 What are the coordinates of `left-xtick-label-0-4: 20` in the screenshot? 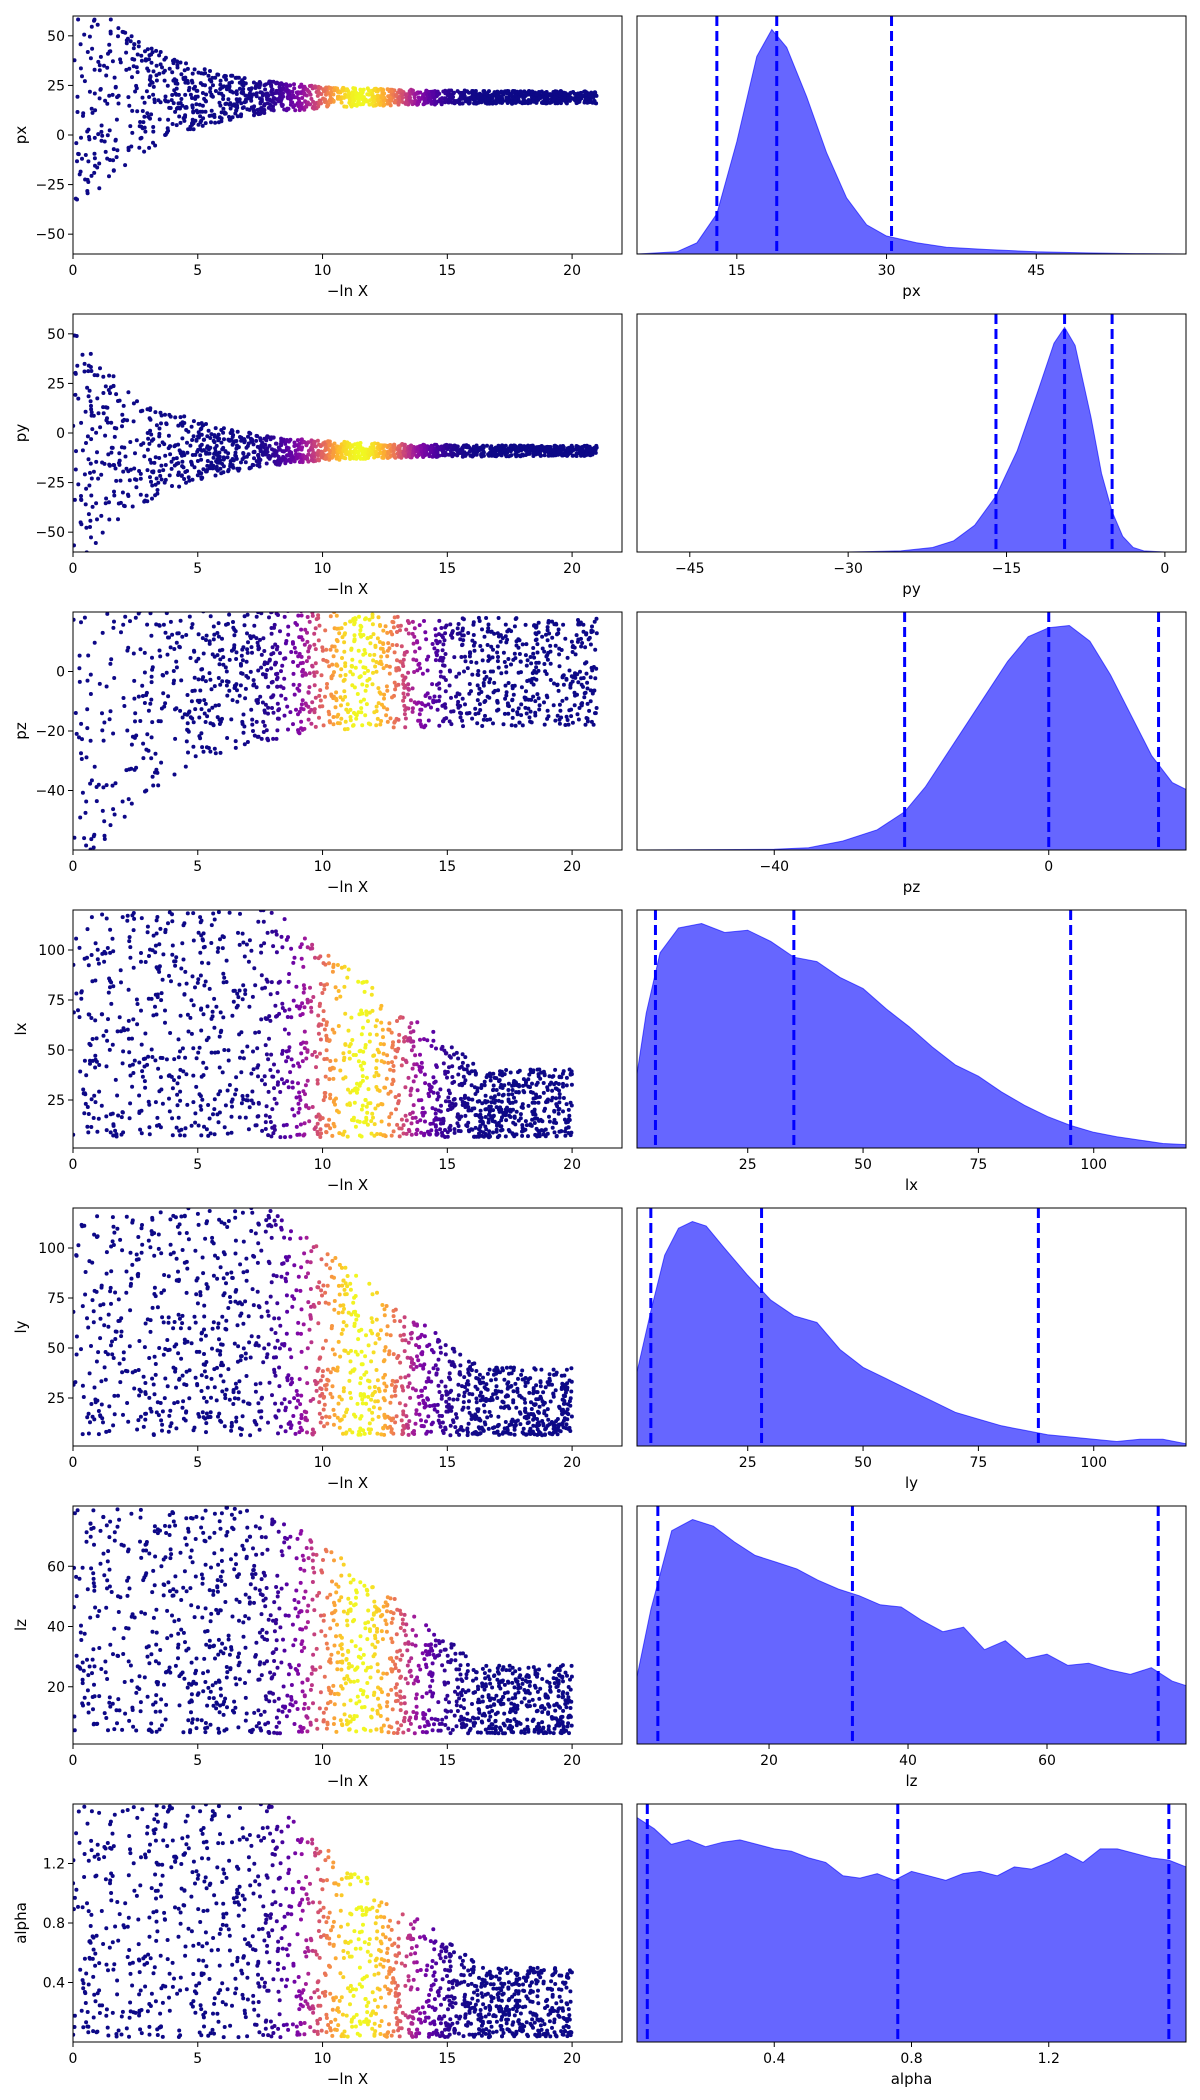 It's located at (572, 271).